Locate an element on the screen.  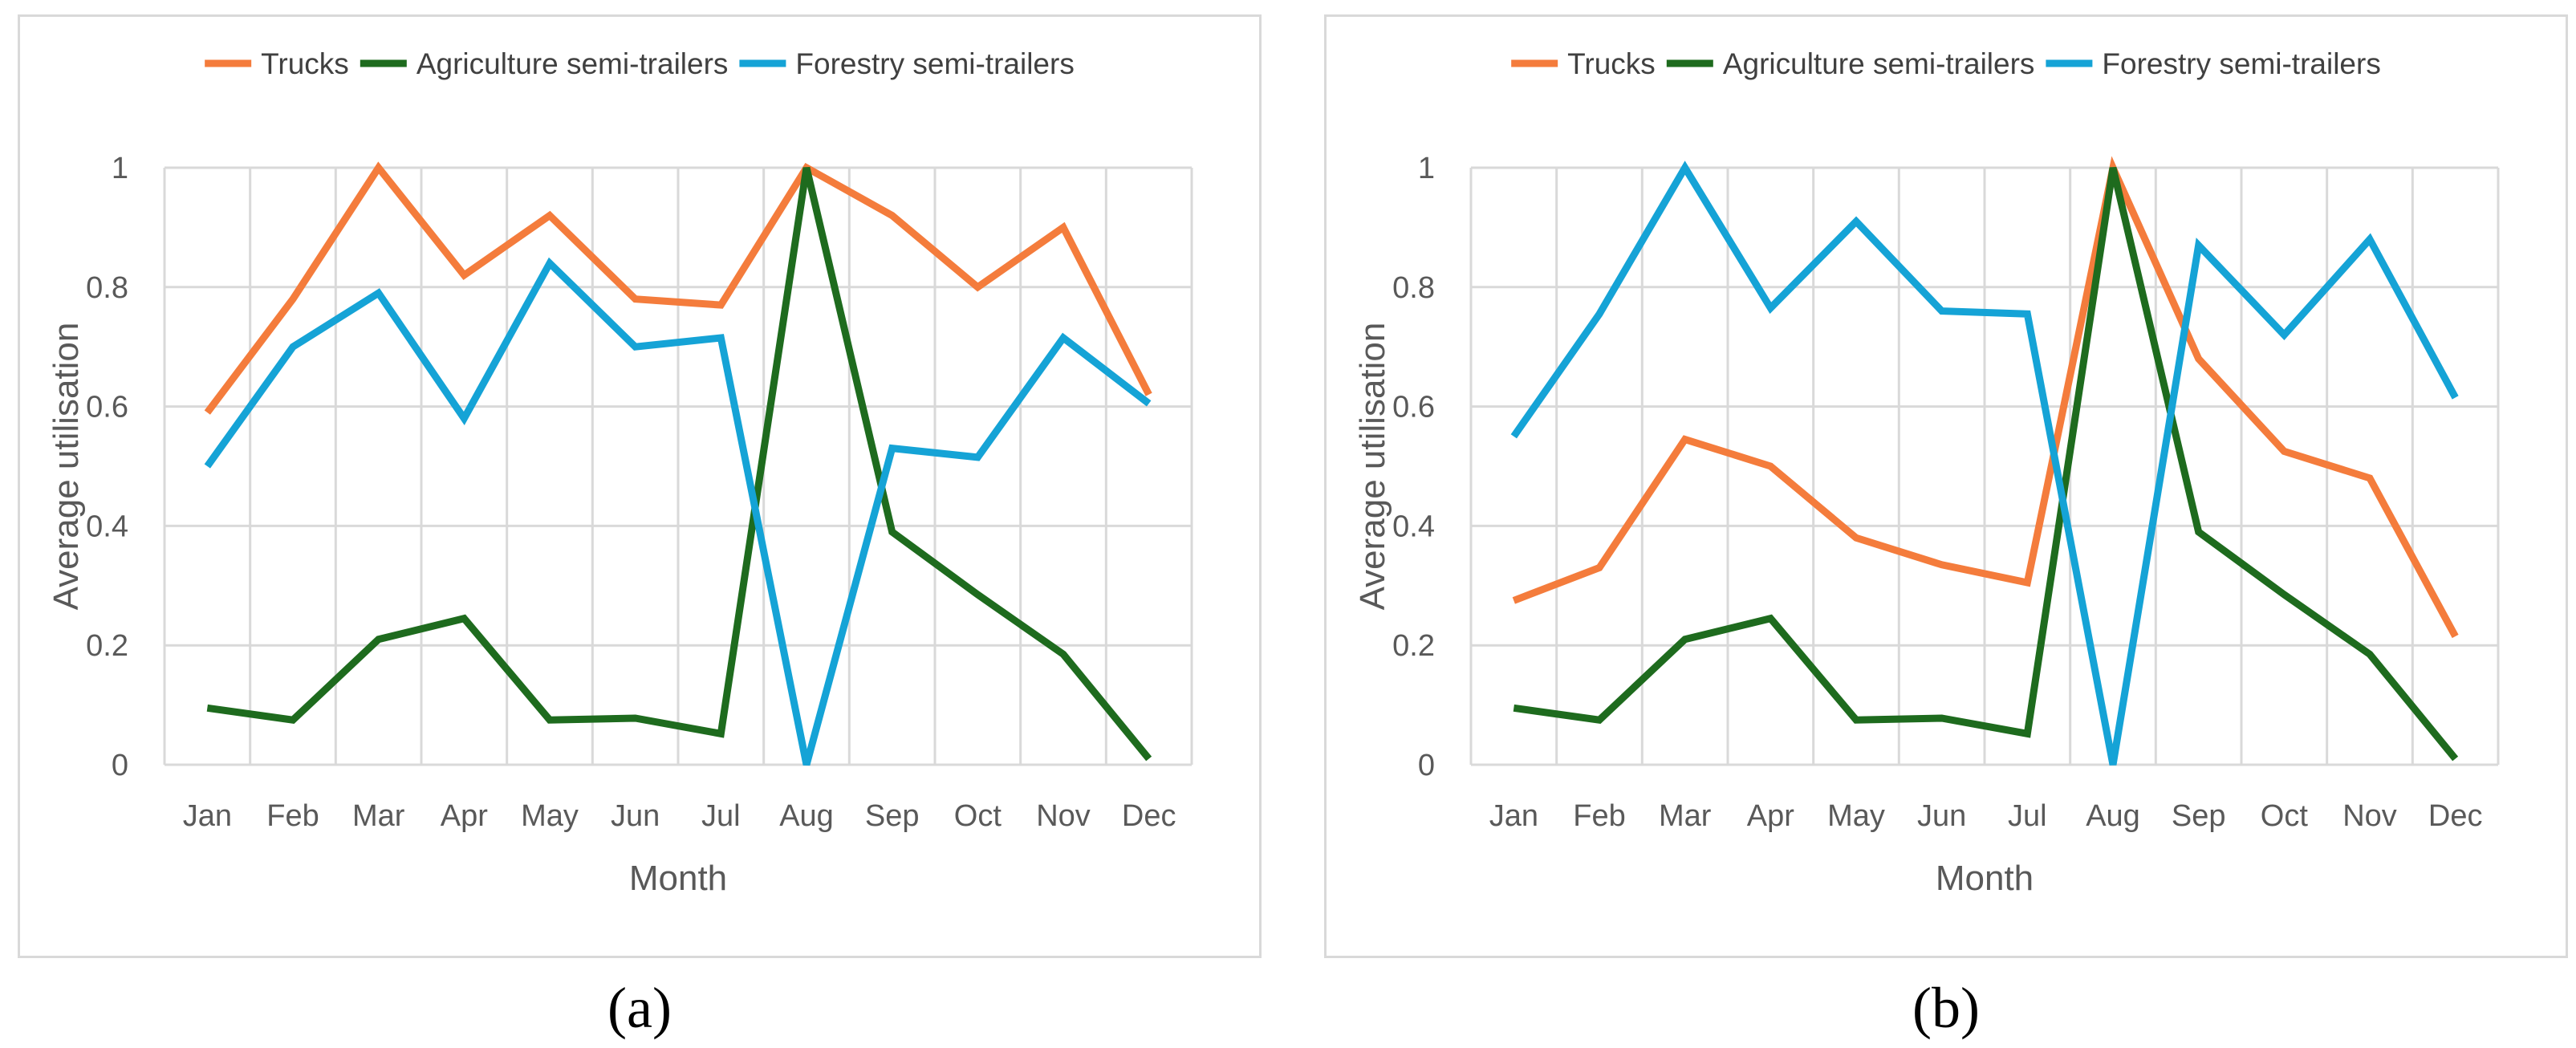
caption-b: (b) is located at coordinates (1946, 1008).